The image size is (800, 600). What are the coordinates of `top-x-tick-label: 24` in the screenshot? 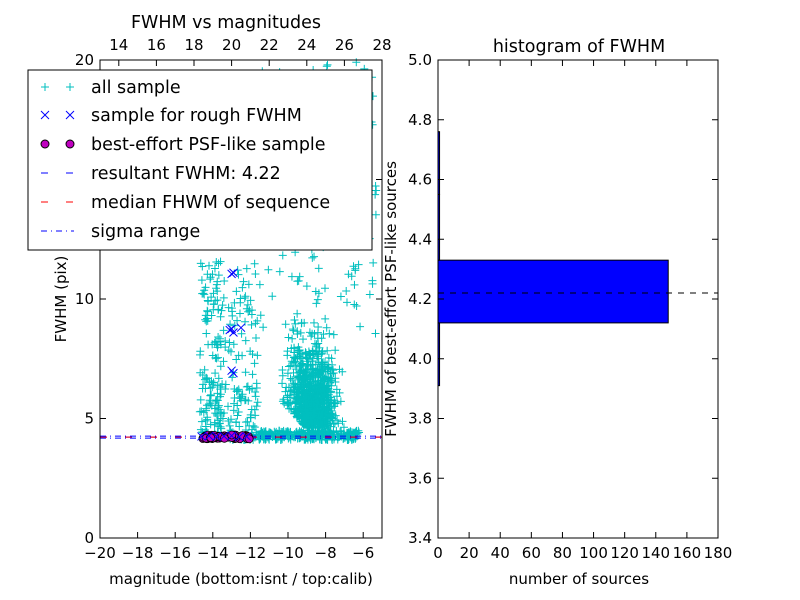 It's located at (306, 45).